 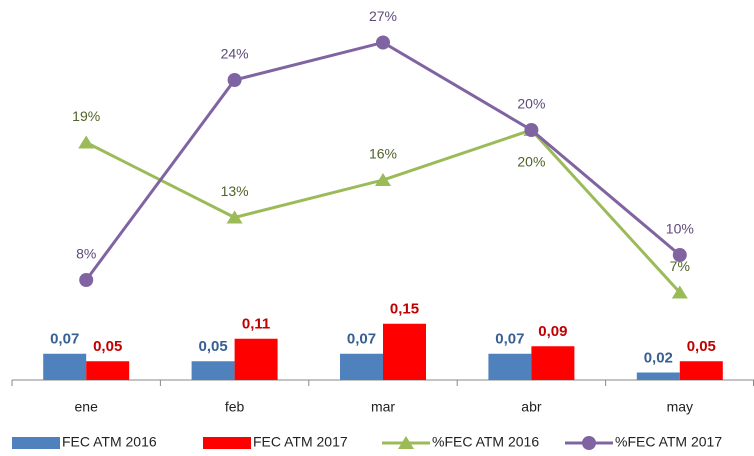 I want to click on line-label: 8%, so click(x=86, y=254).